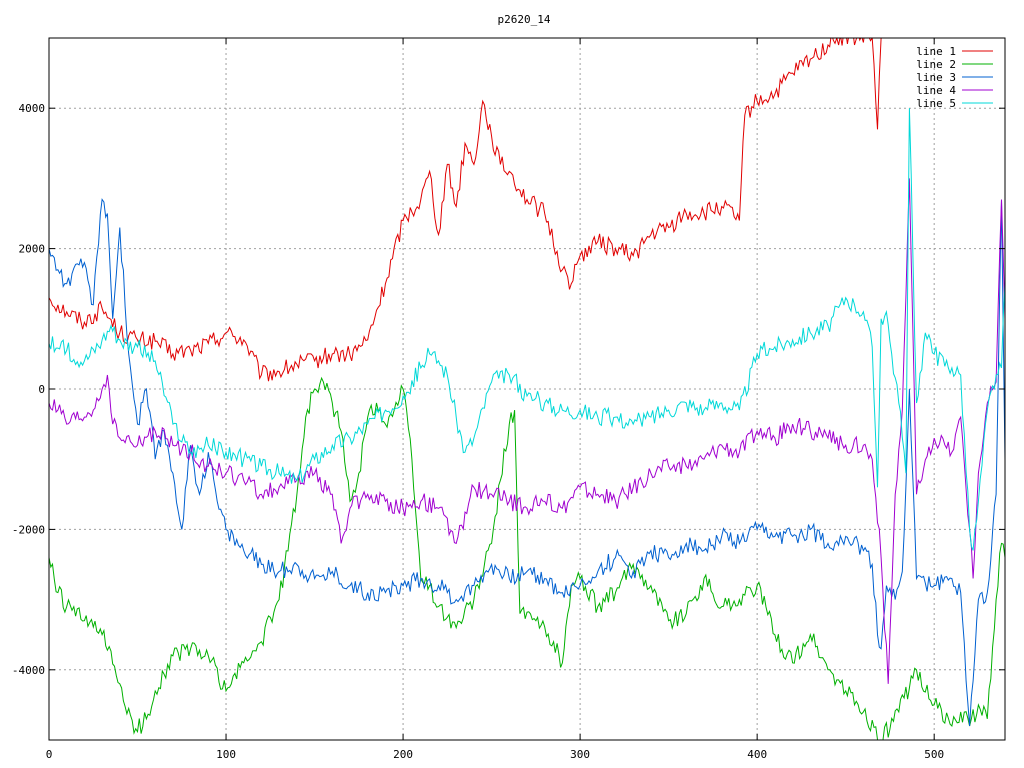 The image size is (1024, 768). What do you see at coordinates (936, 77) in the screenshot?
I see `legend-label: line 3` at bounding box center [936, 77].